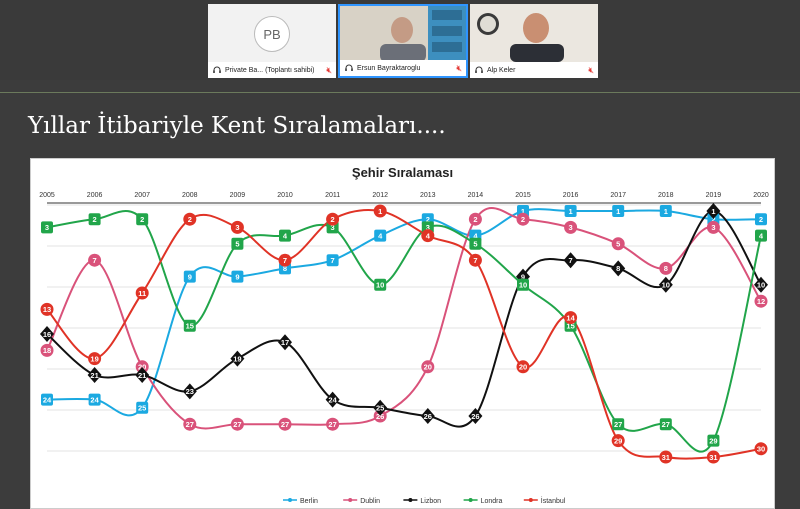 The width and height of the screenshot is (800, 509). I want to click on legend-label: Londra, so click(492, 501).